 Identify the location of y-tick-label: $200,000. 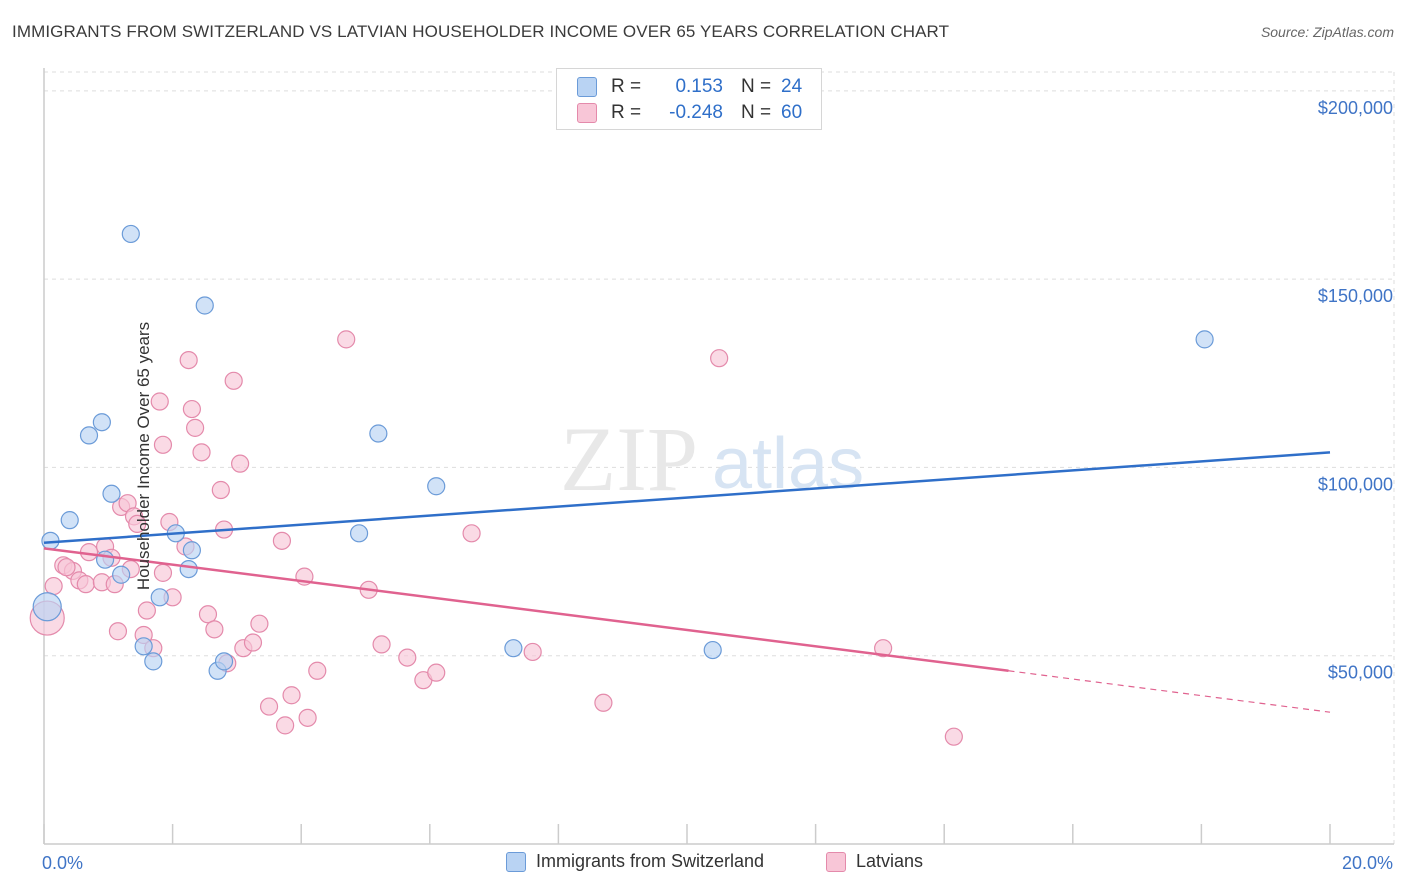
(1355, 108).